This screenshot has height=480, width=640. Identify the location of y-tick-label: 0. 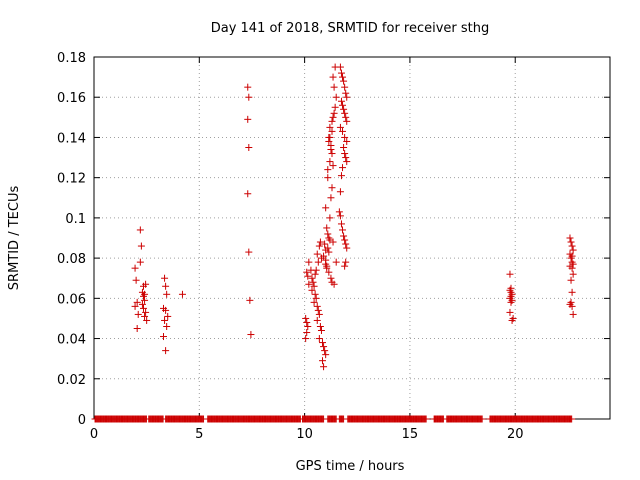
(82, 420).